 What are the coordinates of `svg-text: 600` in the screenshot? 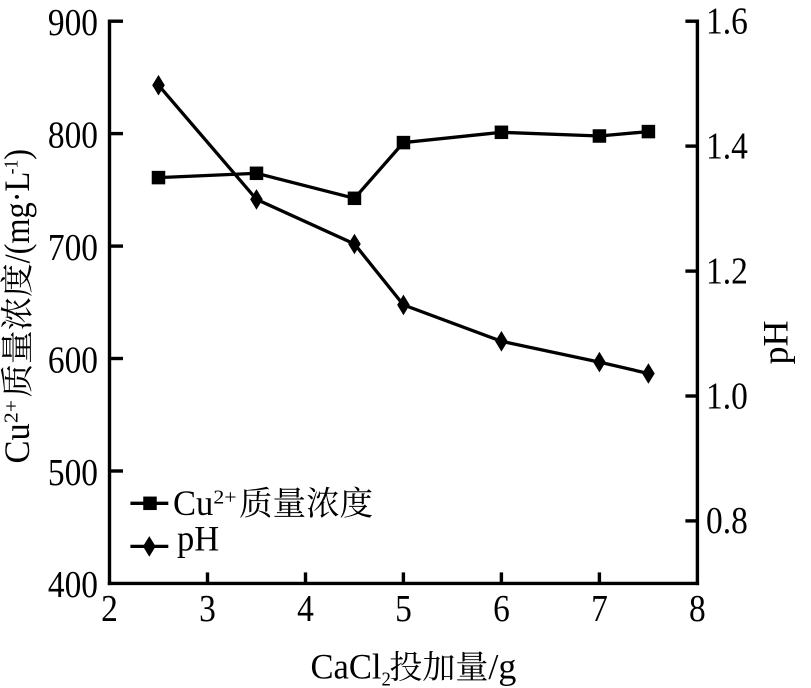 It's located at (73, 359).